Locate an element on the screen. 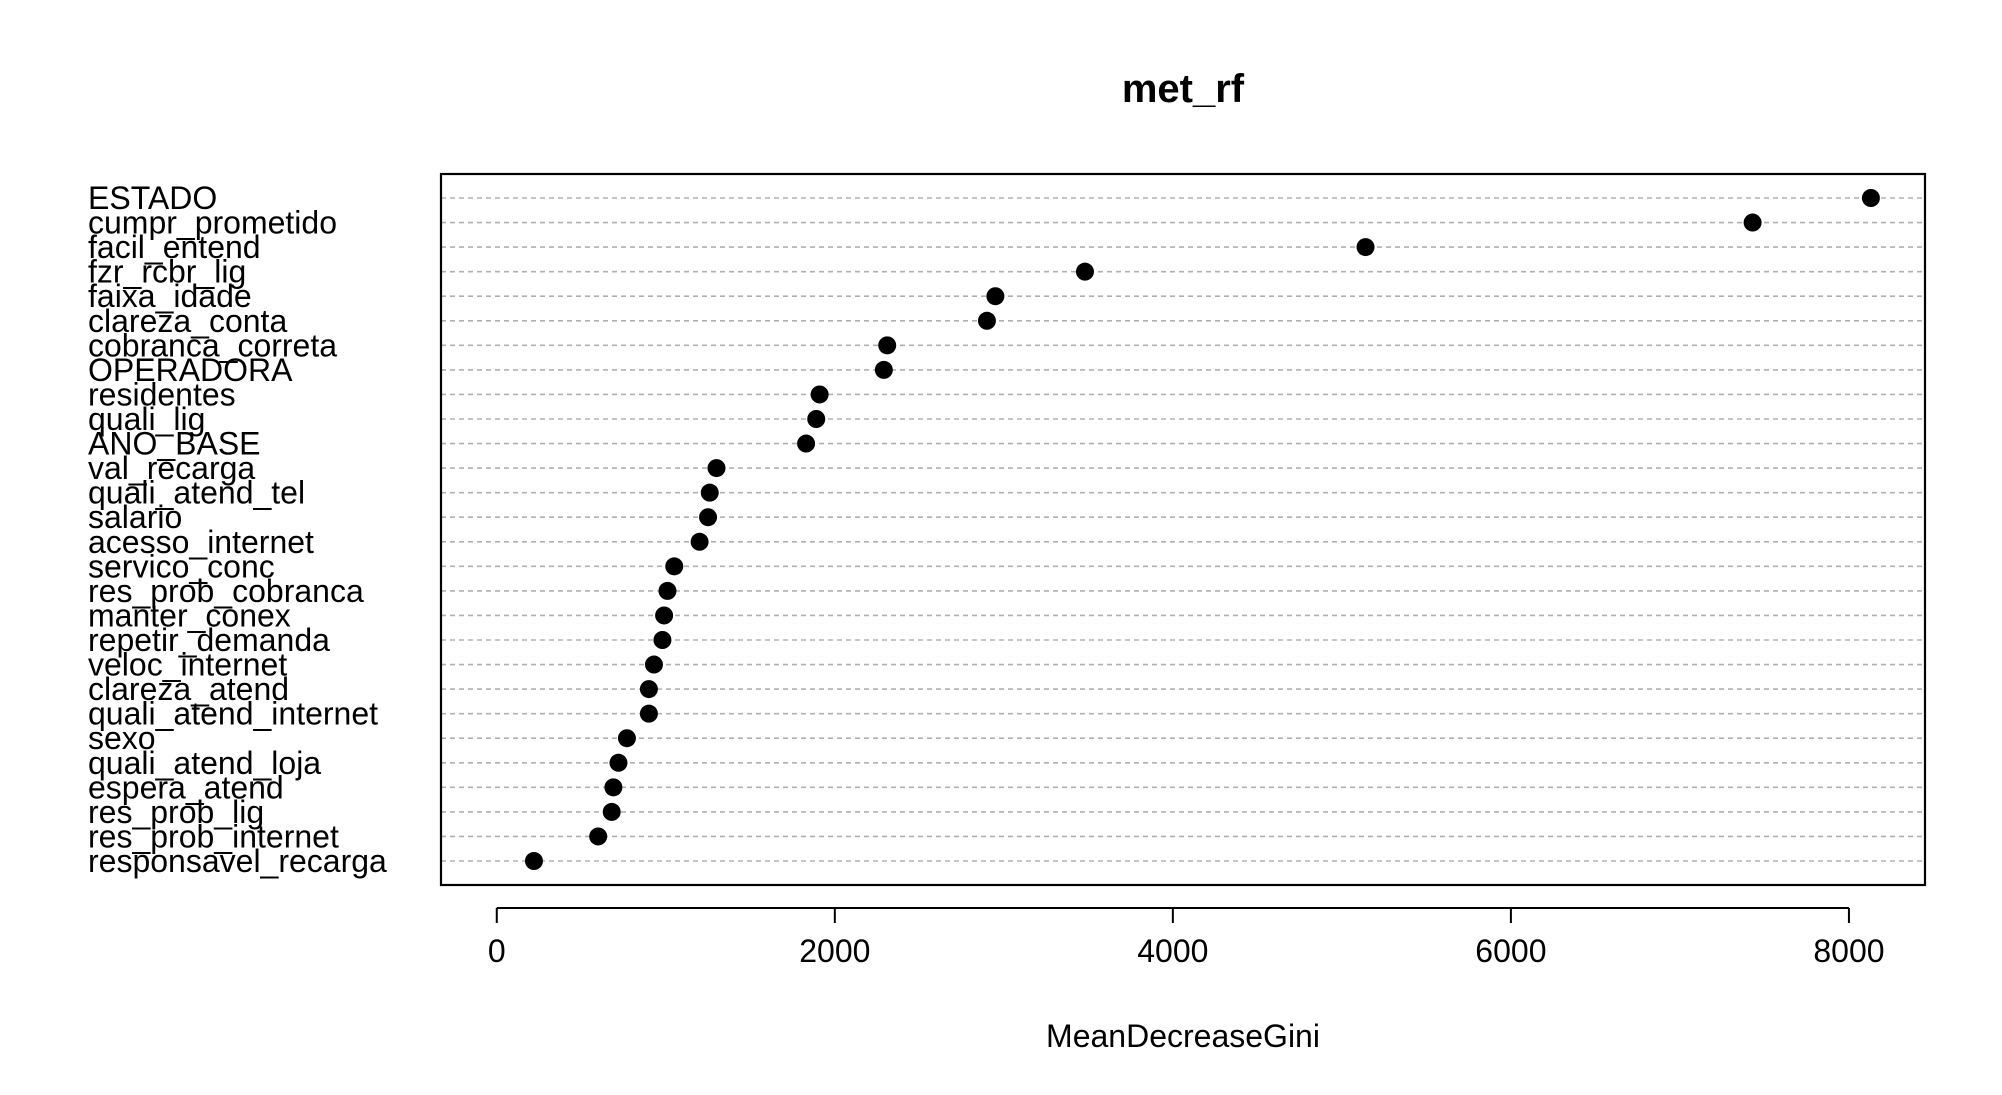  category-label: sexo is located at coordinates (122, 738).